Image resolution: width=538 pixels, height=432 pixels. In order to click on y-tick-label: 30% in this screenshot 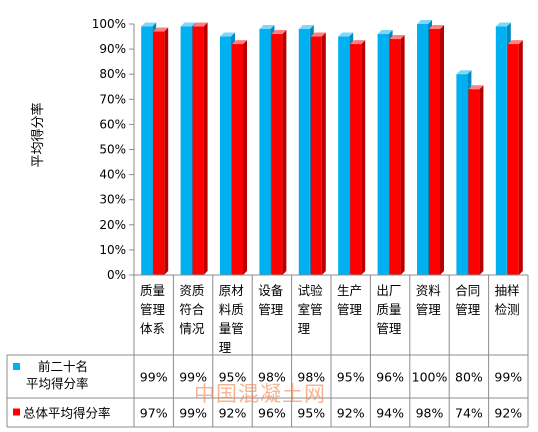, I will do `click(112, 200)`.